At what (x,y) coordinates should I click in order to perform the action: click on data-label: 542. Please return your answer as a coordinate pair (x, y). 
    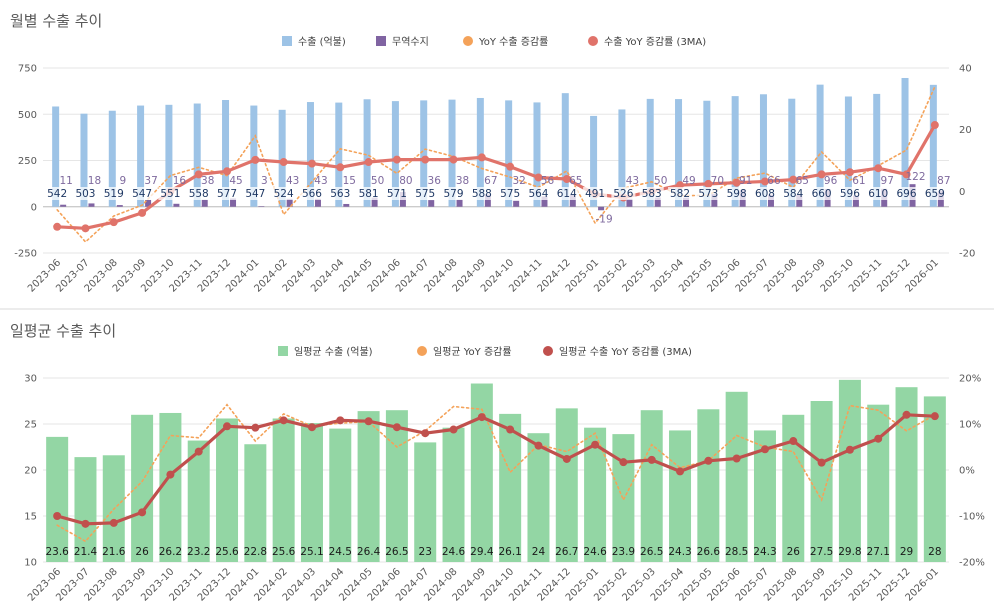
    Looking at the image, I should click on (57, 194).